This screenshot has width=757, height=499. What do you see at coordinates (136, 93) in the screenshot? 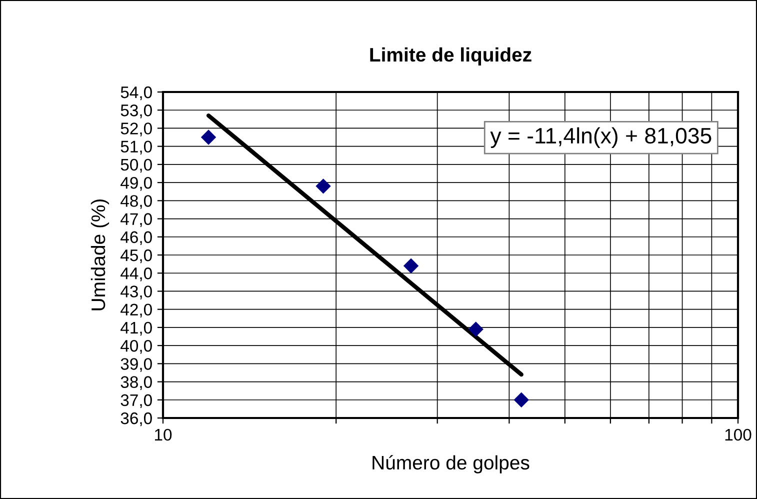
I see `y-tick-label: 54,0` at bounding box center [136, 93].